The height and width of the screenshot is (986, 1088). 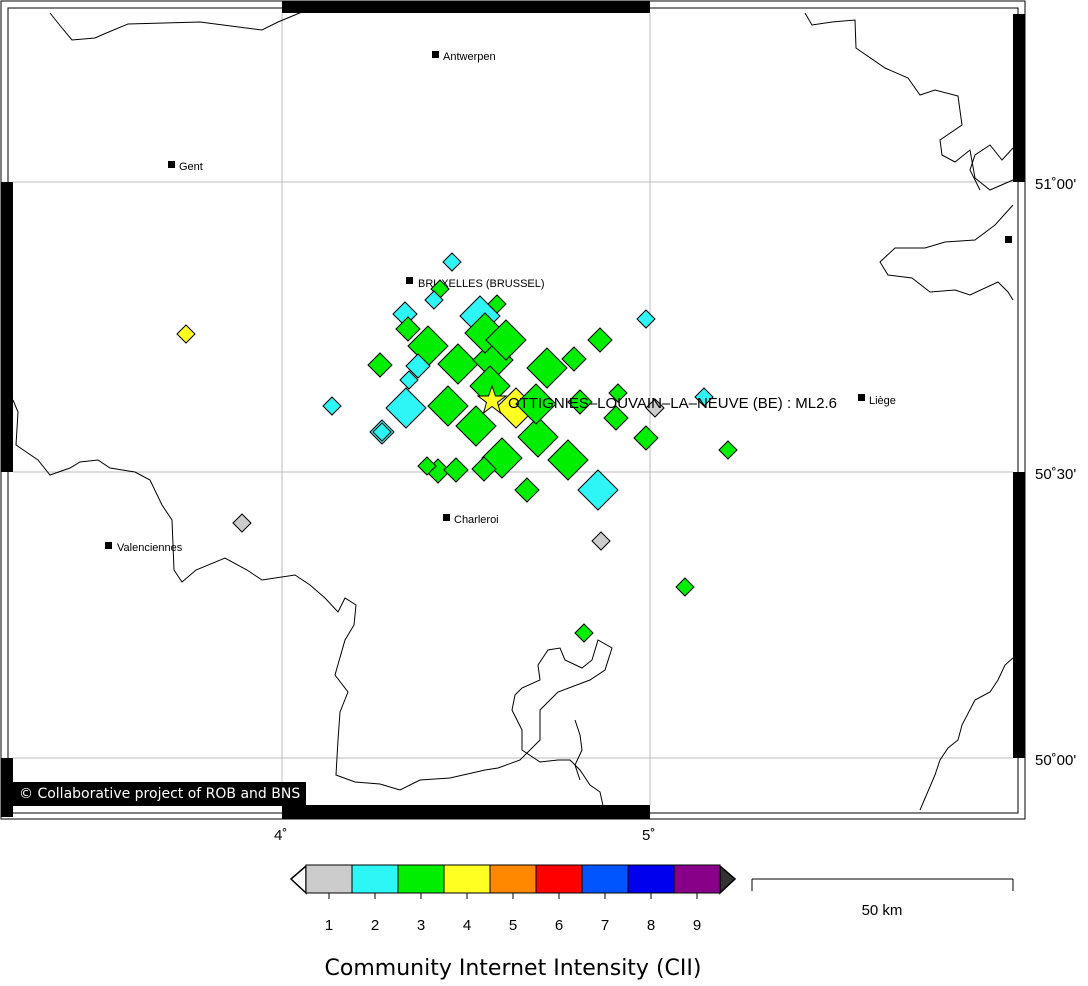 I want to click on lon-label-5: 5˚, so click(x=648, y=835).